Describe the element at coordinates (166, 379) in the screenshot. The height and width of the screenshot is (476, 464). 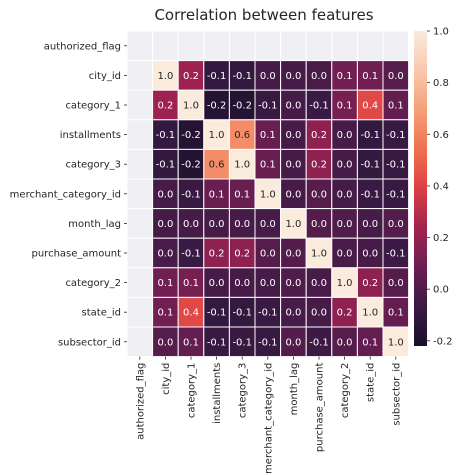
I see `col-label-city-id: city_id` at that location.